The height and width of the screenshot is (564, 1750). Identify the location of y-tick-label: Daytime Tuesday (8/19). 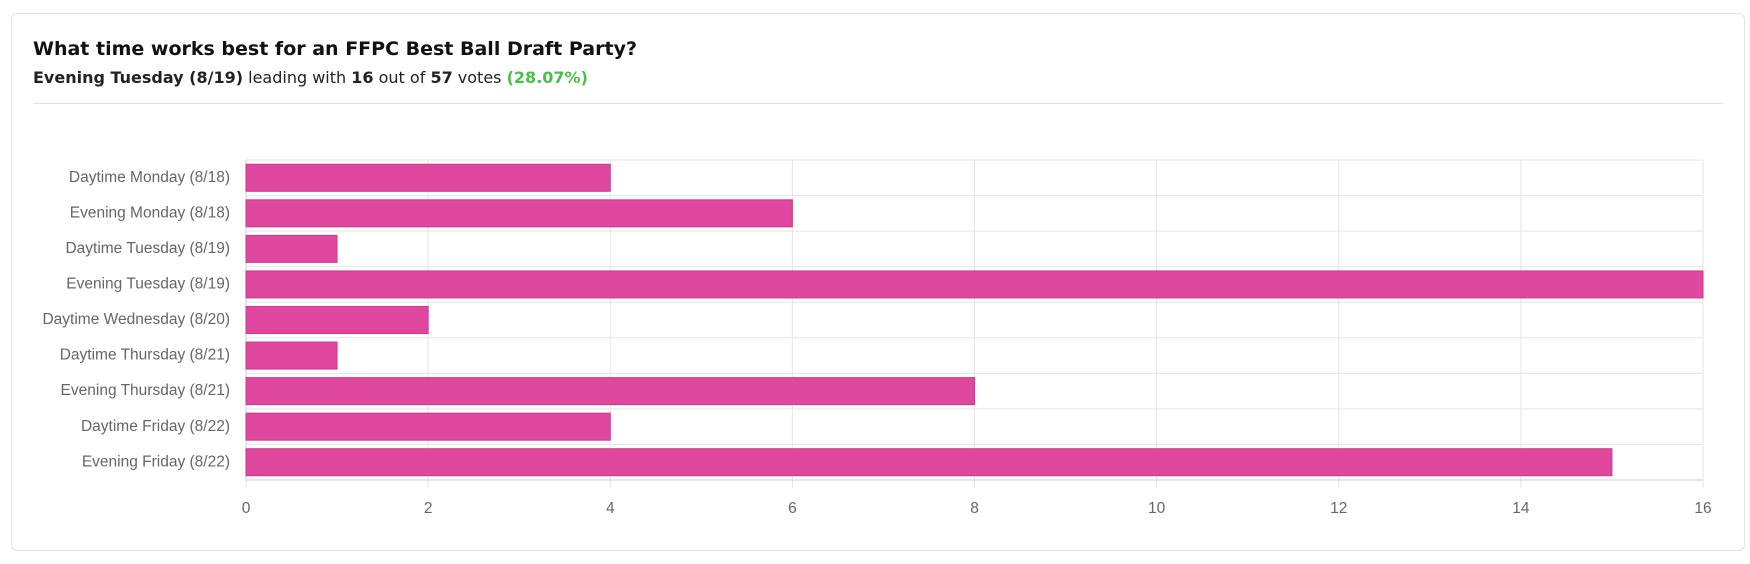
(147, 248).